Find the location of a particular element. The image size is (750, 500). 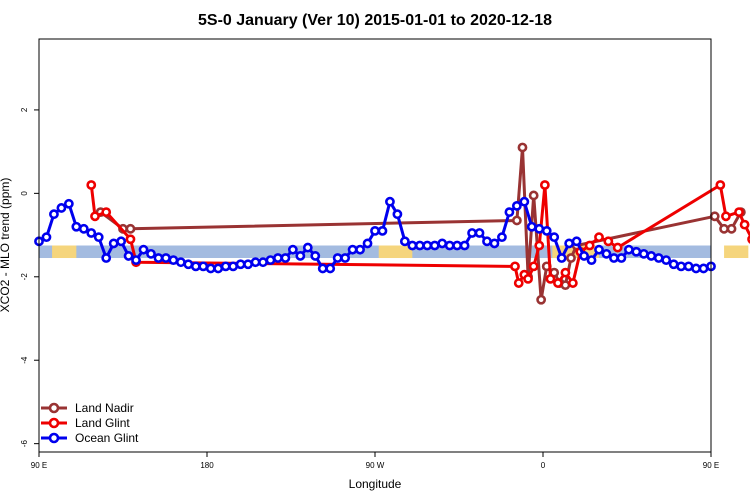

x-tick-label-2: 90 W is located at coordinates (375, 465).